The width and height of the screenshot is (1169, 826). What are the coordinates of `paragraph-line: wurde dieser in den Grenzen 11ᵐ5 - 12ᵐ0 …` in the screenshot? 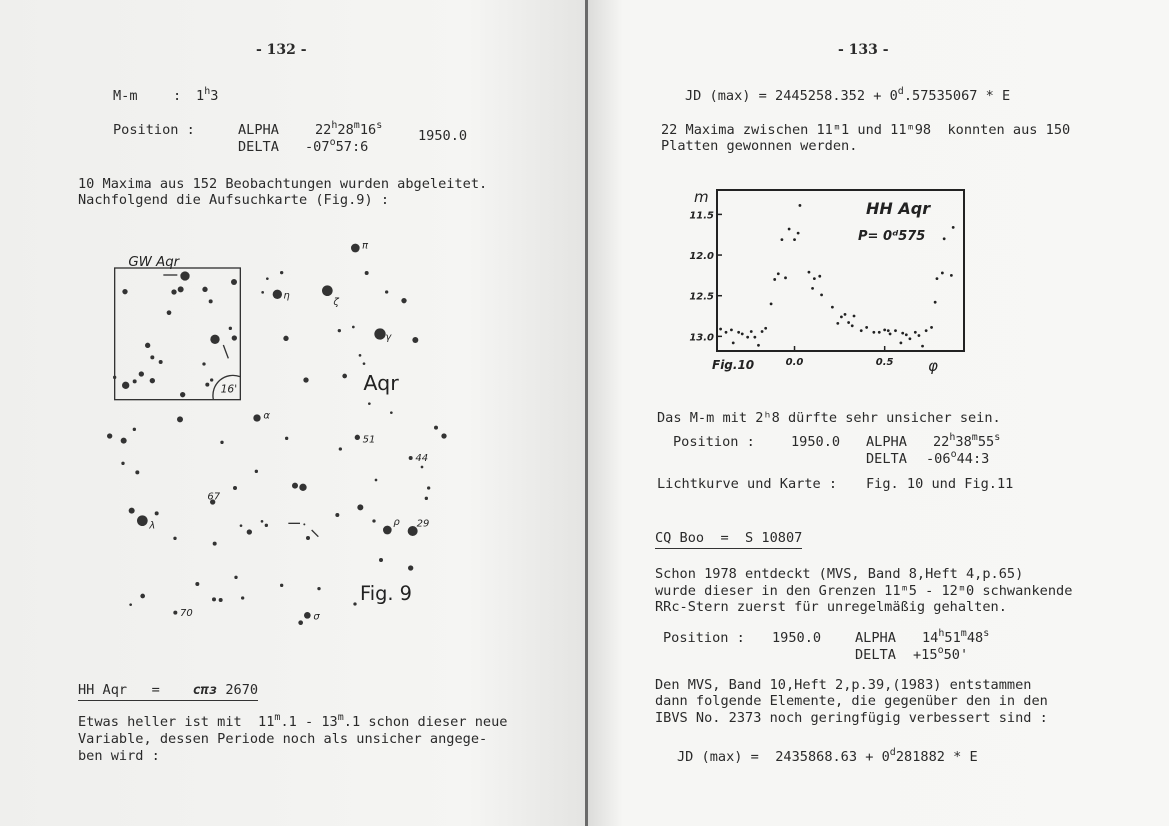 It's located at (864, 591).